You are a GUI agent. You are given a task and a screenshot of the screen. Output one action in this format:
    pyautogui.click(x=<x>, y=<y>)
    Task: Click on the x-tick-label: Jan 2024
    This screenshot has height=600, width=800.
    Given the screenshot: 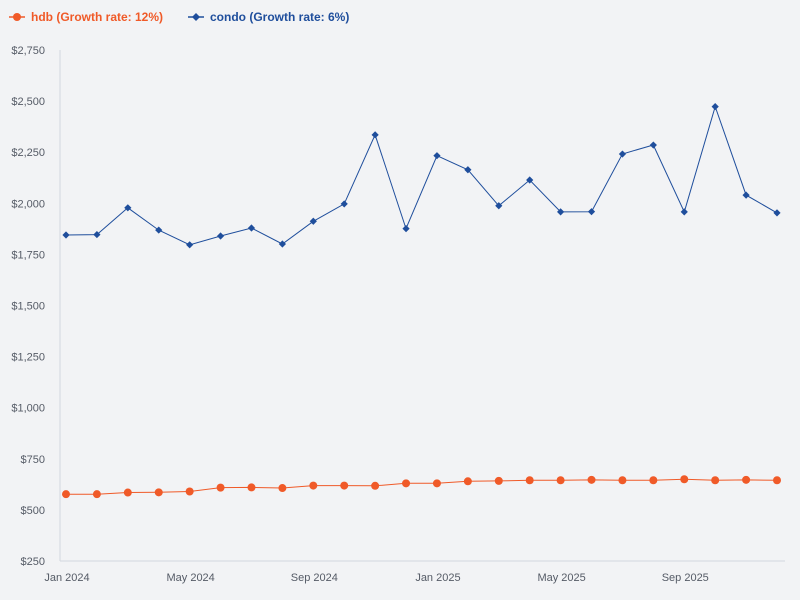 What is the action you would take?
    pyautogui.click(x=66, y=578)
    